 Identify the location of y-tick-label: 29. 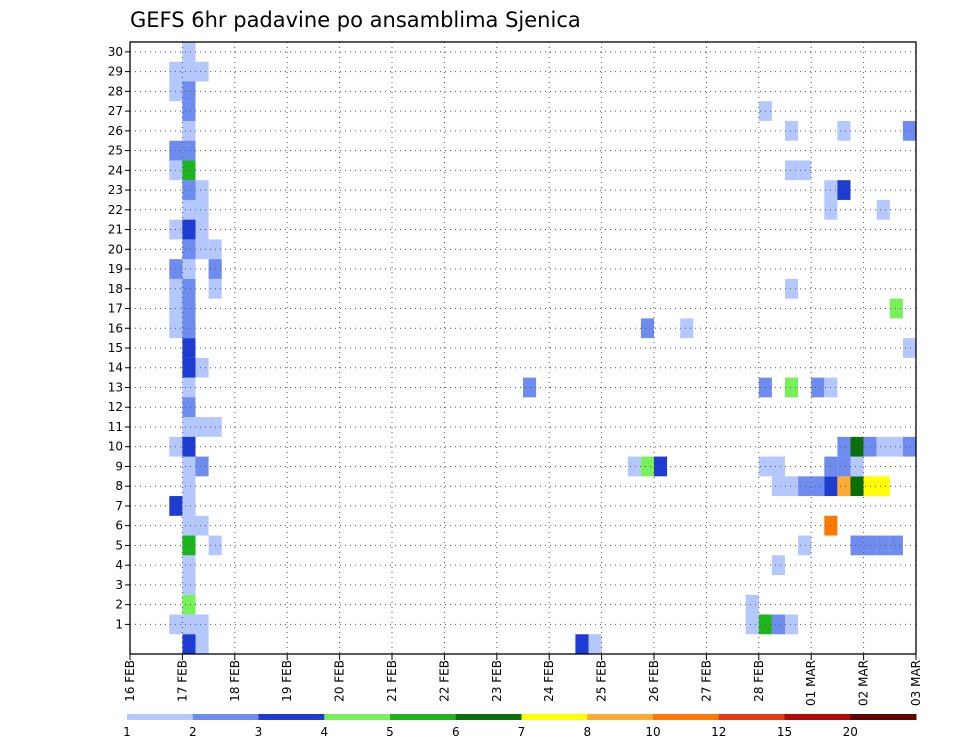
(115, 72).